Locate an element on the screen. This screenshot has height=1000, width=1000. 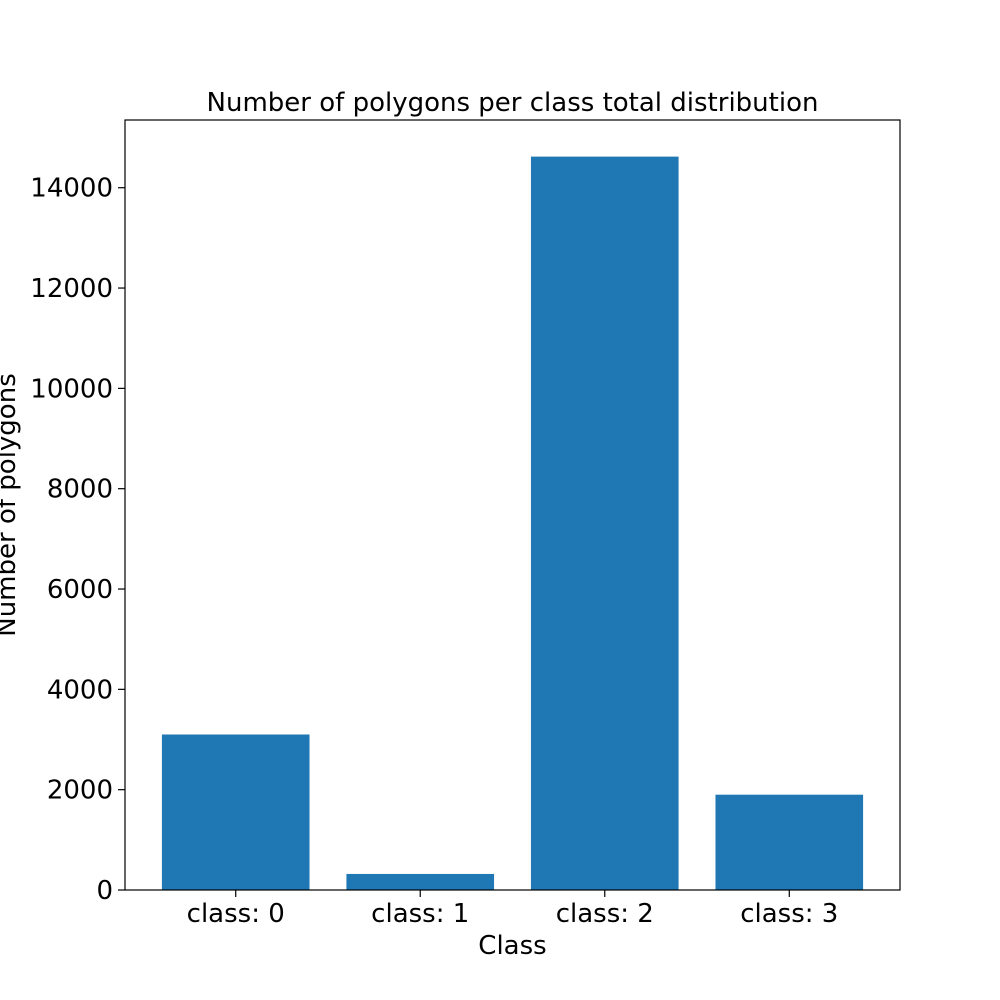
y-tick-label-1: 2000 is located at coordinates (80, 791).